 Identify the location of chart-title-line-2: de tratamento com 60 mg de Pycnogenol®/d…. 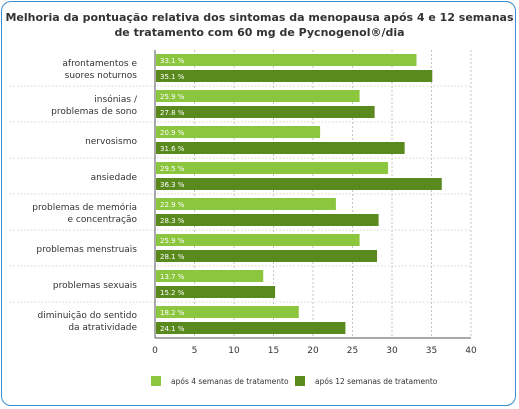
(259, 32).